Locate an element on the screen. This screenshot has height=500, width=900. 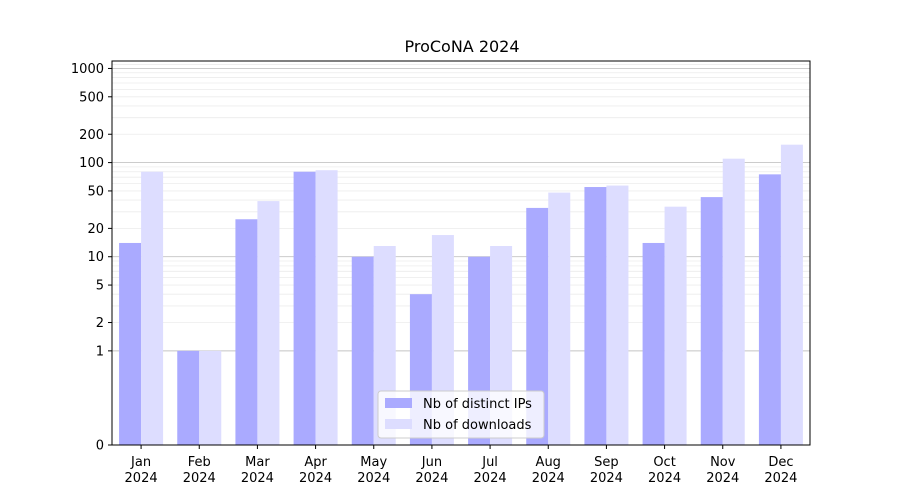
legend-label: Nb of distinct IPs is located at coordinates (477, 404).